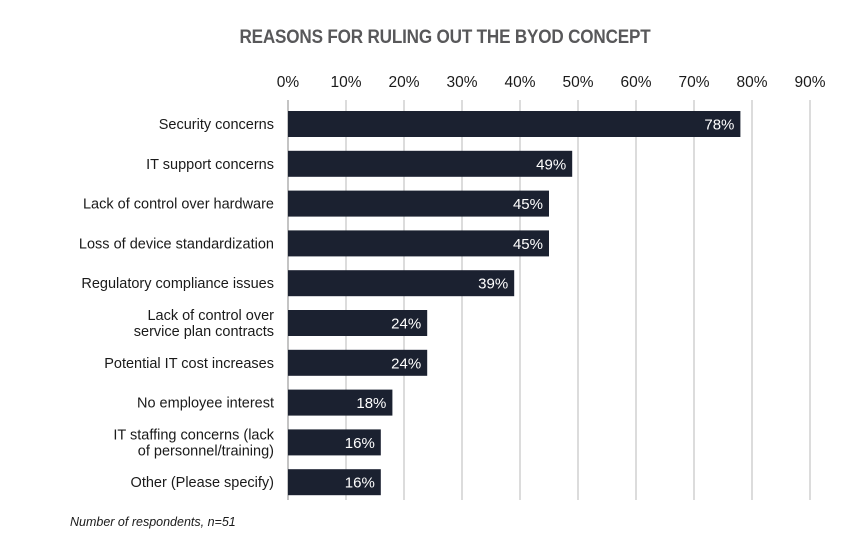 The image size is (863, 552). What do you see at coordinates (189, 364) in the screenshot?
I see `category-label: Potential IT cost increases` at bounding box center [189, 364].